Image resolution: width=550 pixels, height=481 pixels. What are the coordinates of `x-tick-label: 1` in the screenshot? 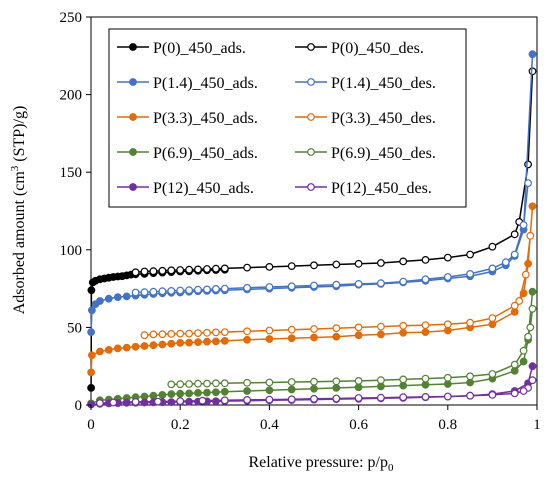 It's located at (537, 425).